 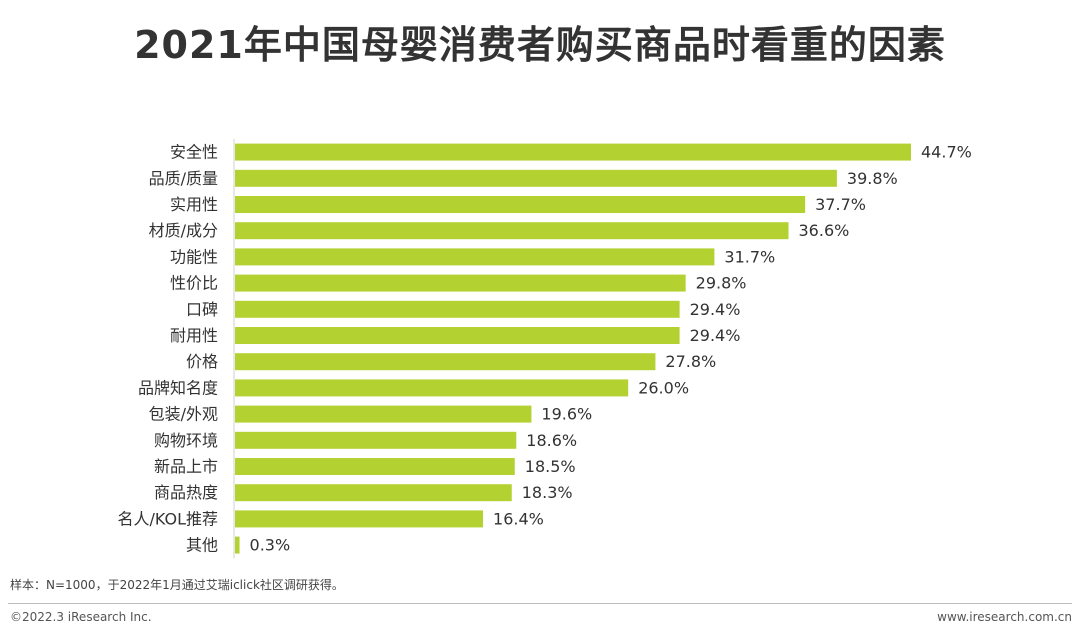 I want to click on value-label: 44.7%, so click(x=946, y=152).